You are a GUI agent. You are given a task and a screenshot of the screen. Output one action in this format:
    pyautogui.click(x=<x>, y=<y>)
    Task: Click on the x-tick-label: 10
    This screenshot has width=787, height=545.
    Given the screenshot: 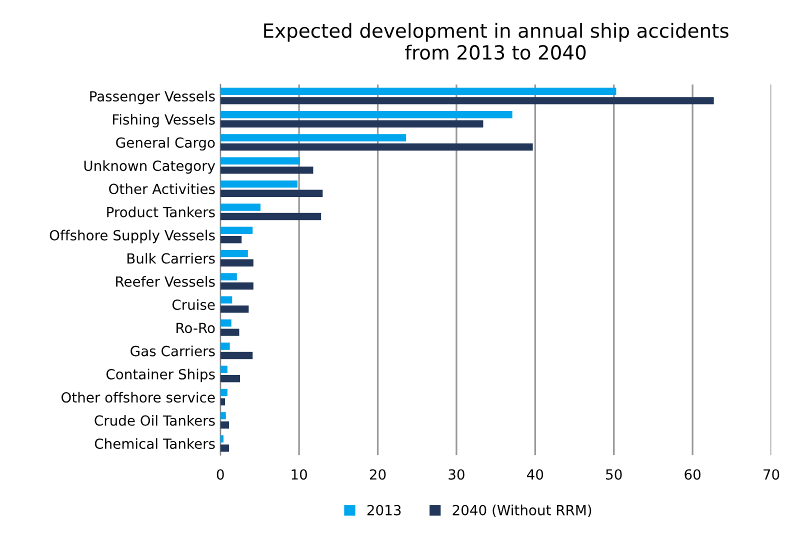 What is the action you would take?
    pyautogui.click(x=299, y=474)
    